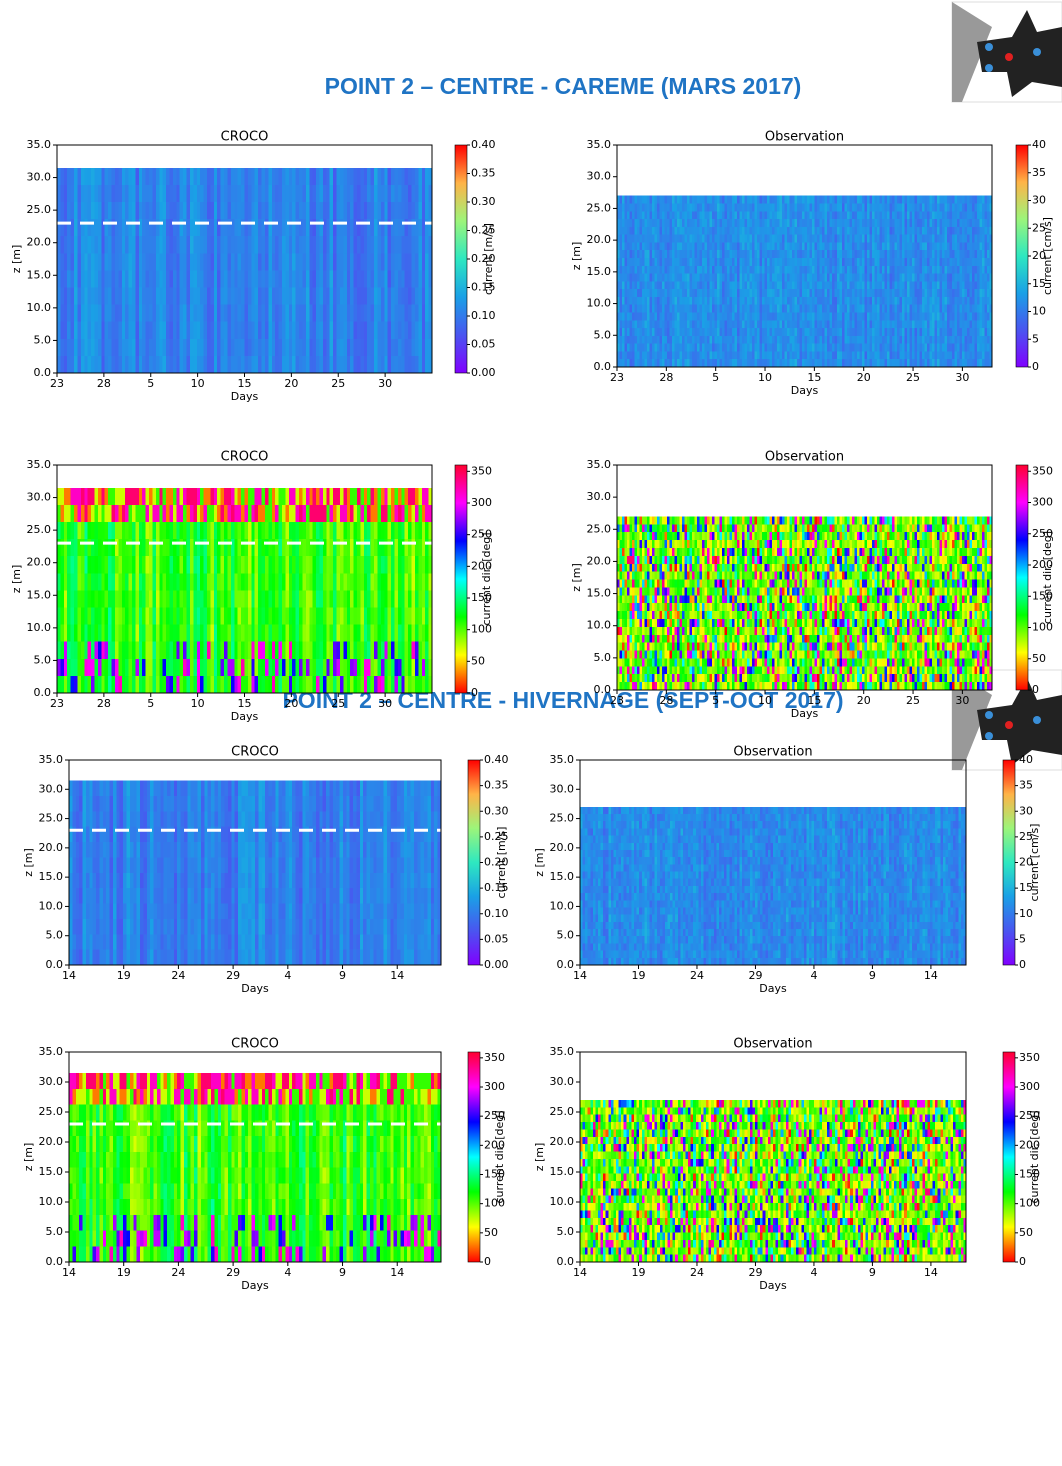  What do you see at coordinates (486, 578) in the screenshot?
I see `colorbar-label: current dir. [deg]` at bounding box center [486, 578].